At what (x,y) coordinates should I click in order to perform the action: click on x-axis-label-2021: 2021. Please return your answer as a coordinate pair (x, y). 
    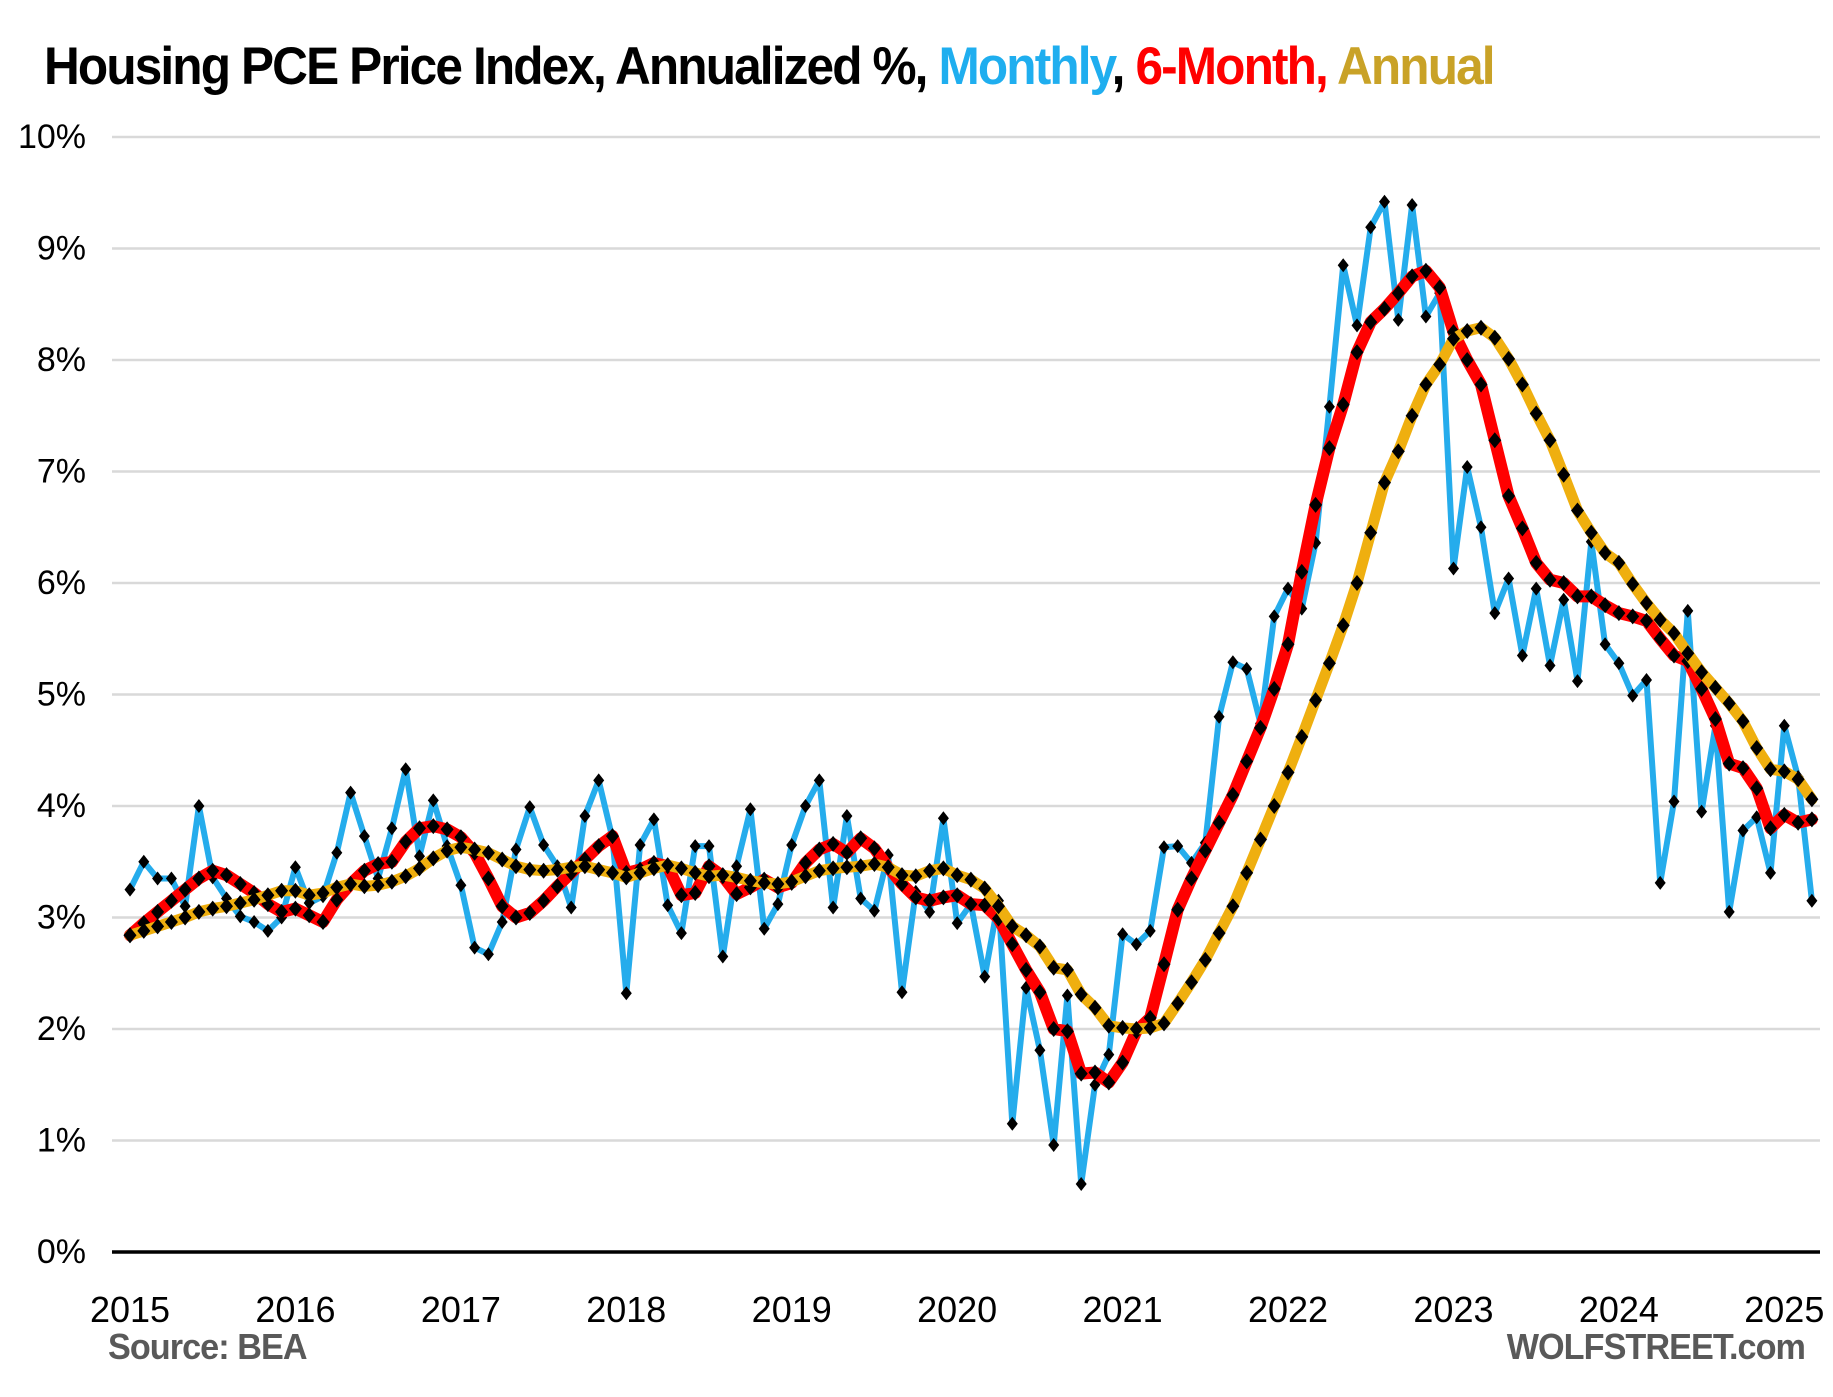
    Looking at the image, I should click on (1123, 1309).